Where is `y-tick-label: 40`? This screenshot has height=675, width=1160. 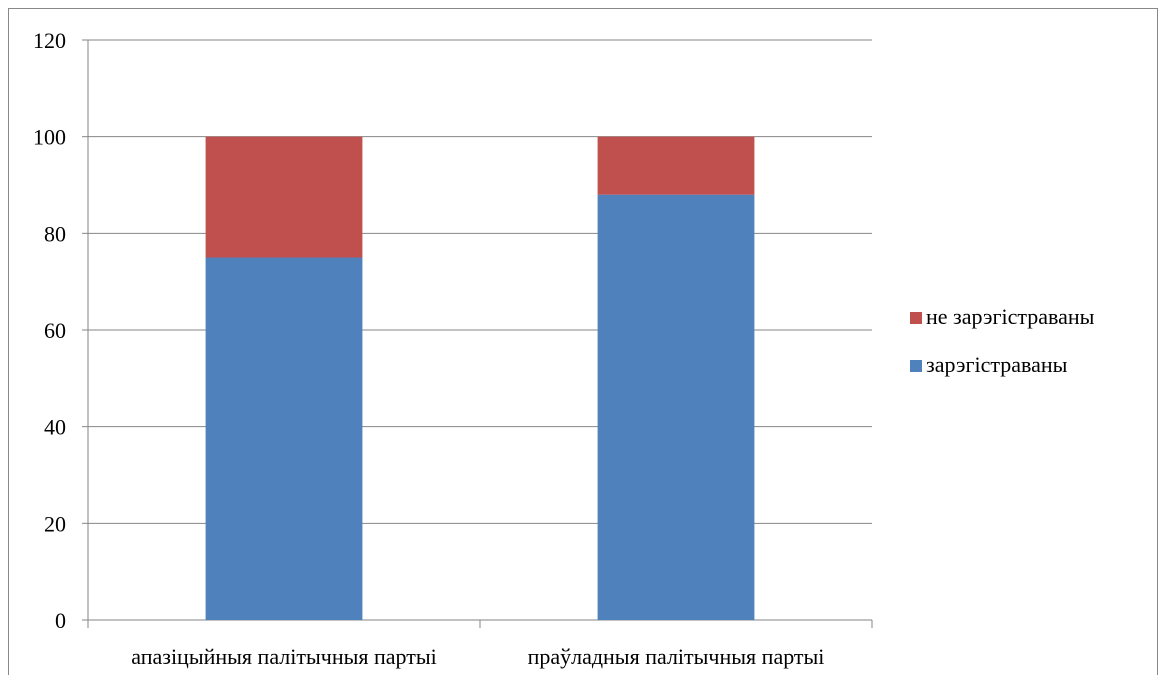 y-tick-label: 40 is located at coordinates (55, 427).